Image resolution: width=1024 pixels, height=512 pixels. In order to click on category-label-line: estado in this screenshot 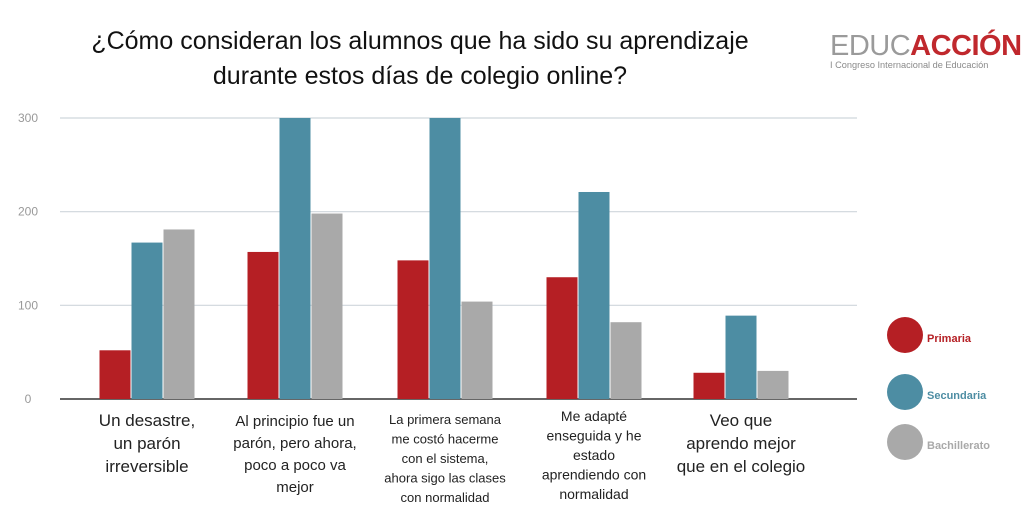, I will do `click(594, 455)`.